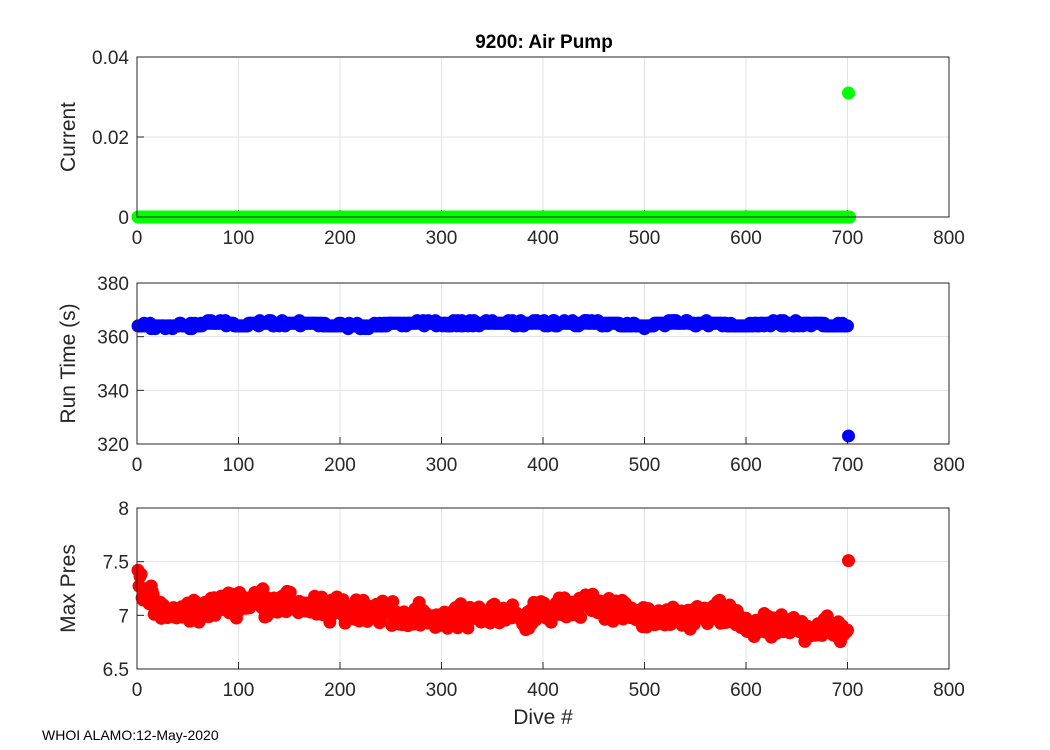  Describe the element at coordinates (113, 445) in the screenshot. I see `y-tick-label: 320` at that location.